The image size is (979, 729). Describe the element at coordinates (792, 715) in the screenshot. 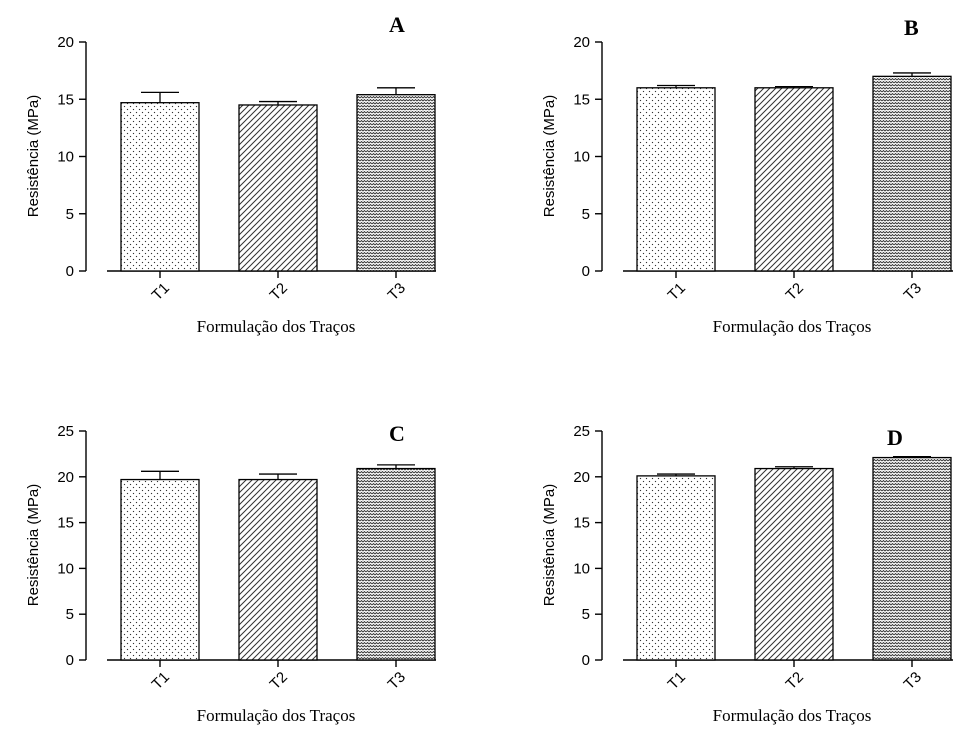

I see `xlabel-d: Formulação dos Traços` at that location.